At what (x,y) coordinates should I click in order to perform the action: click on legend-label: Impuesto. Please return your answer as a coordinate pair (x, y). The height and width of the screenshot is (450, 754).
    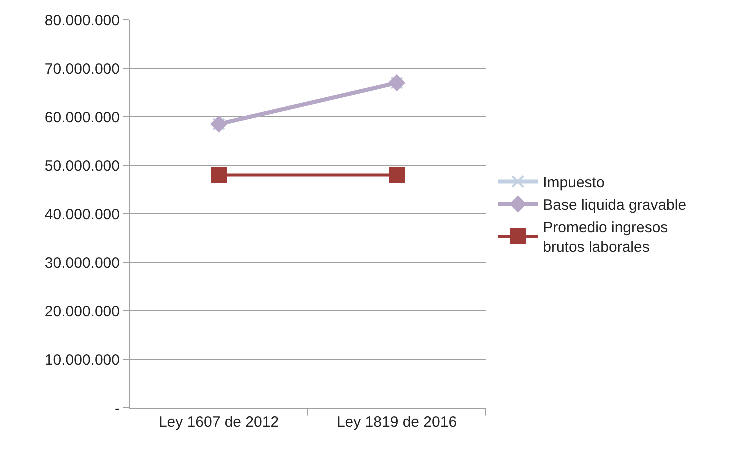
    Looking at the image, I should click on (574, 183).